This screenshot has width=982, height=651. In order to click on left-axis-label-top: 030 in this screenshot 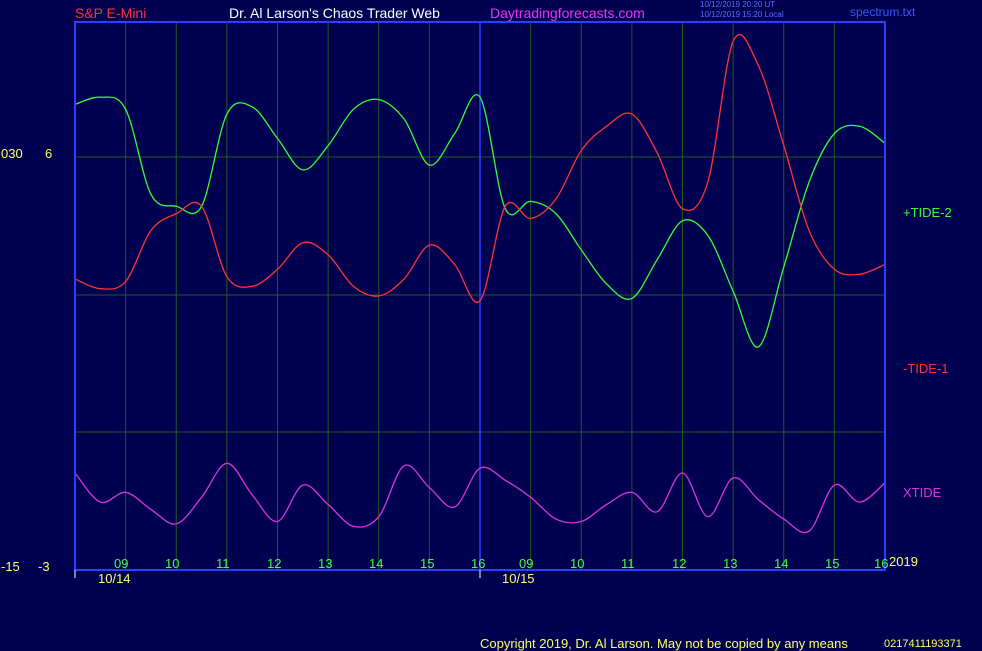, I will do `click(12, 153)`.